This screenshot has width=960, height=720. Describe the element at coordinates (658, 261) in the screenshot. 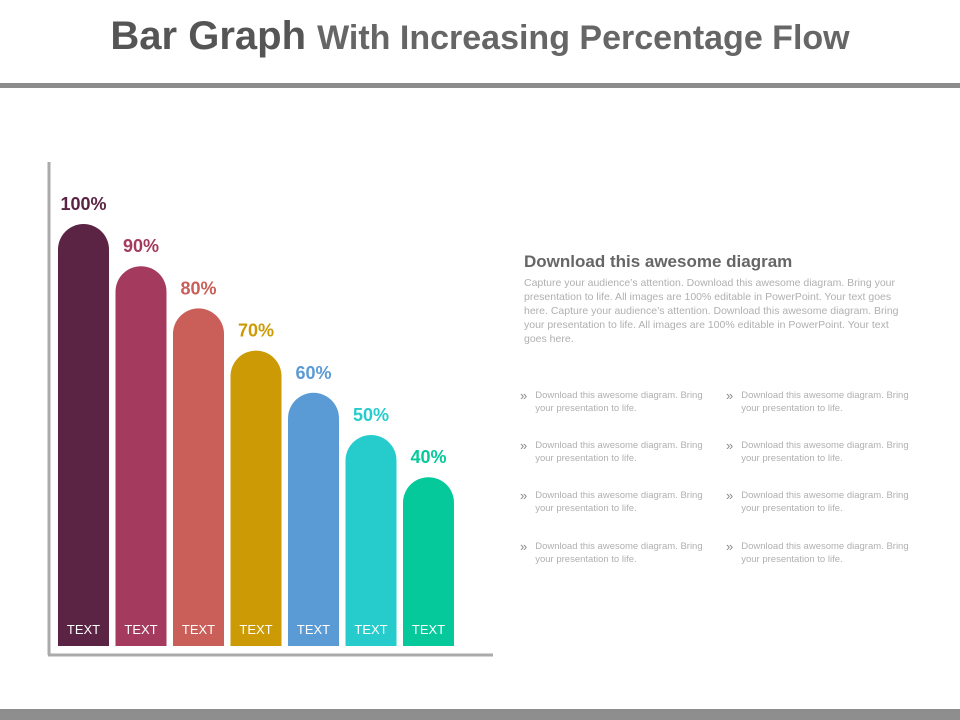

I see `description-title: Download this awesome diagram` at that location.